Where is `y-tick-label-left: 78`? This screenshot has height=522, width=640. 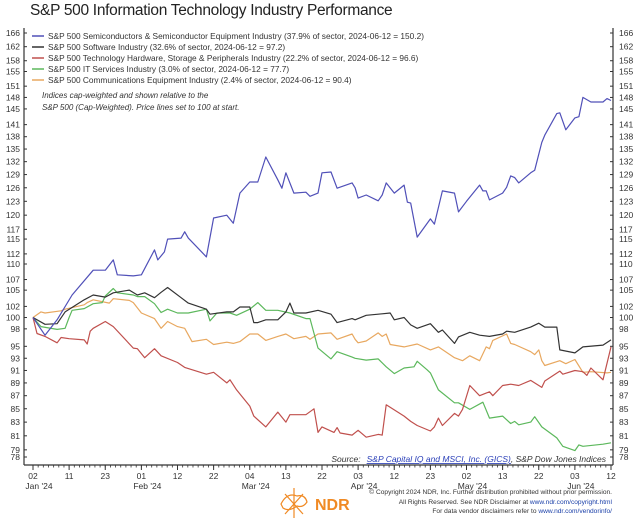
y-tick-label-left: 78 is located at coordinates (16, 457).